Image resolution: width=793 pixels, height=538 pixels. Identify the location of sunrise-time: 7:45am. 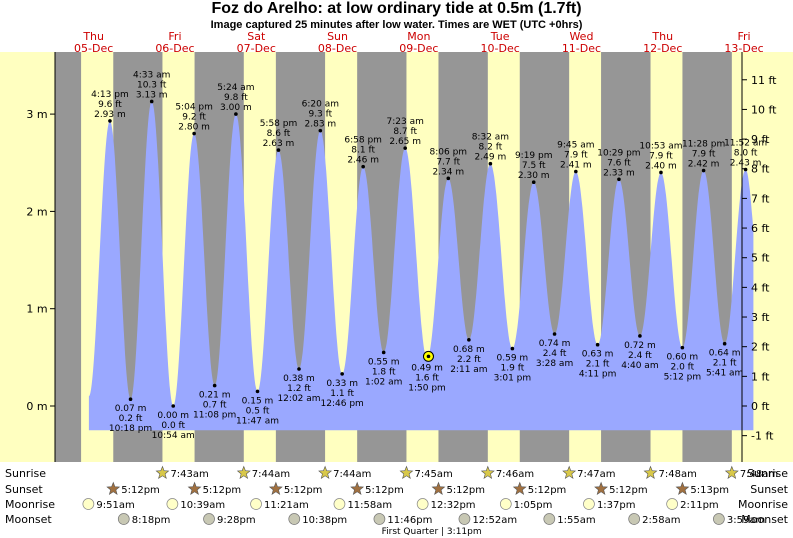
(433, 474).